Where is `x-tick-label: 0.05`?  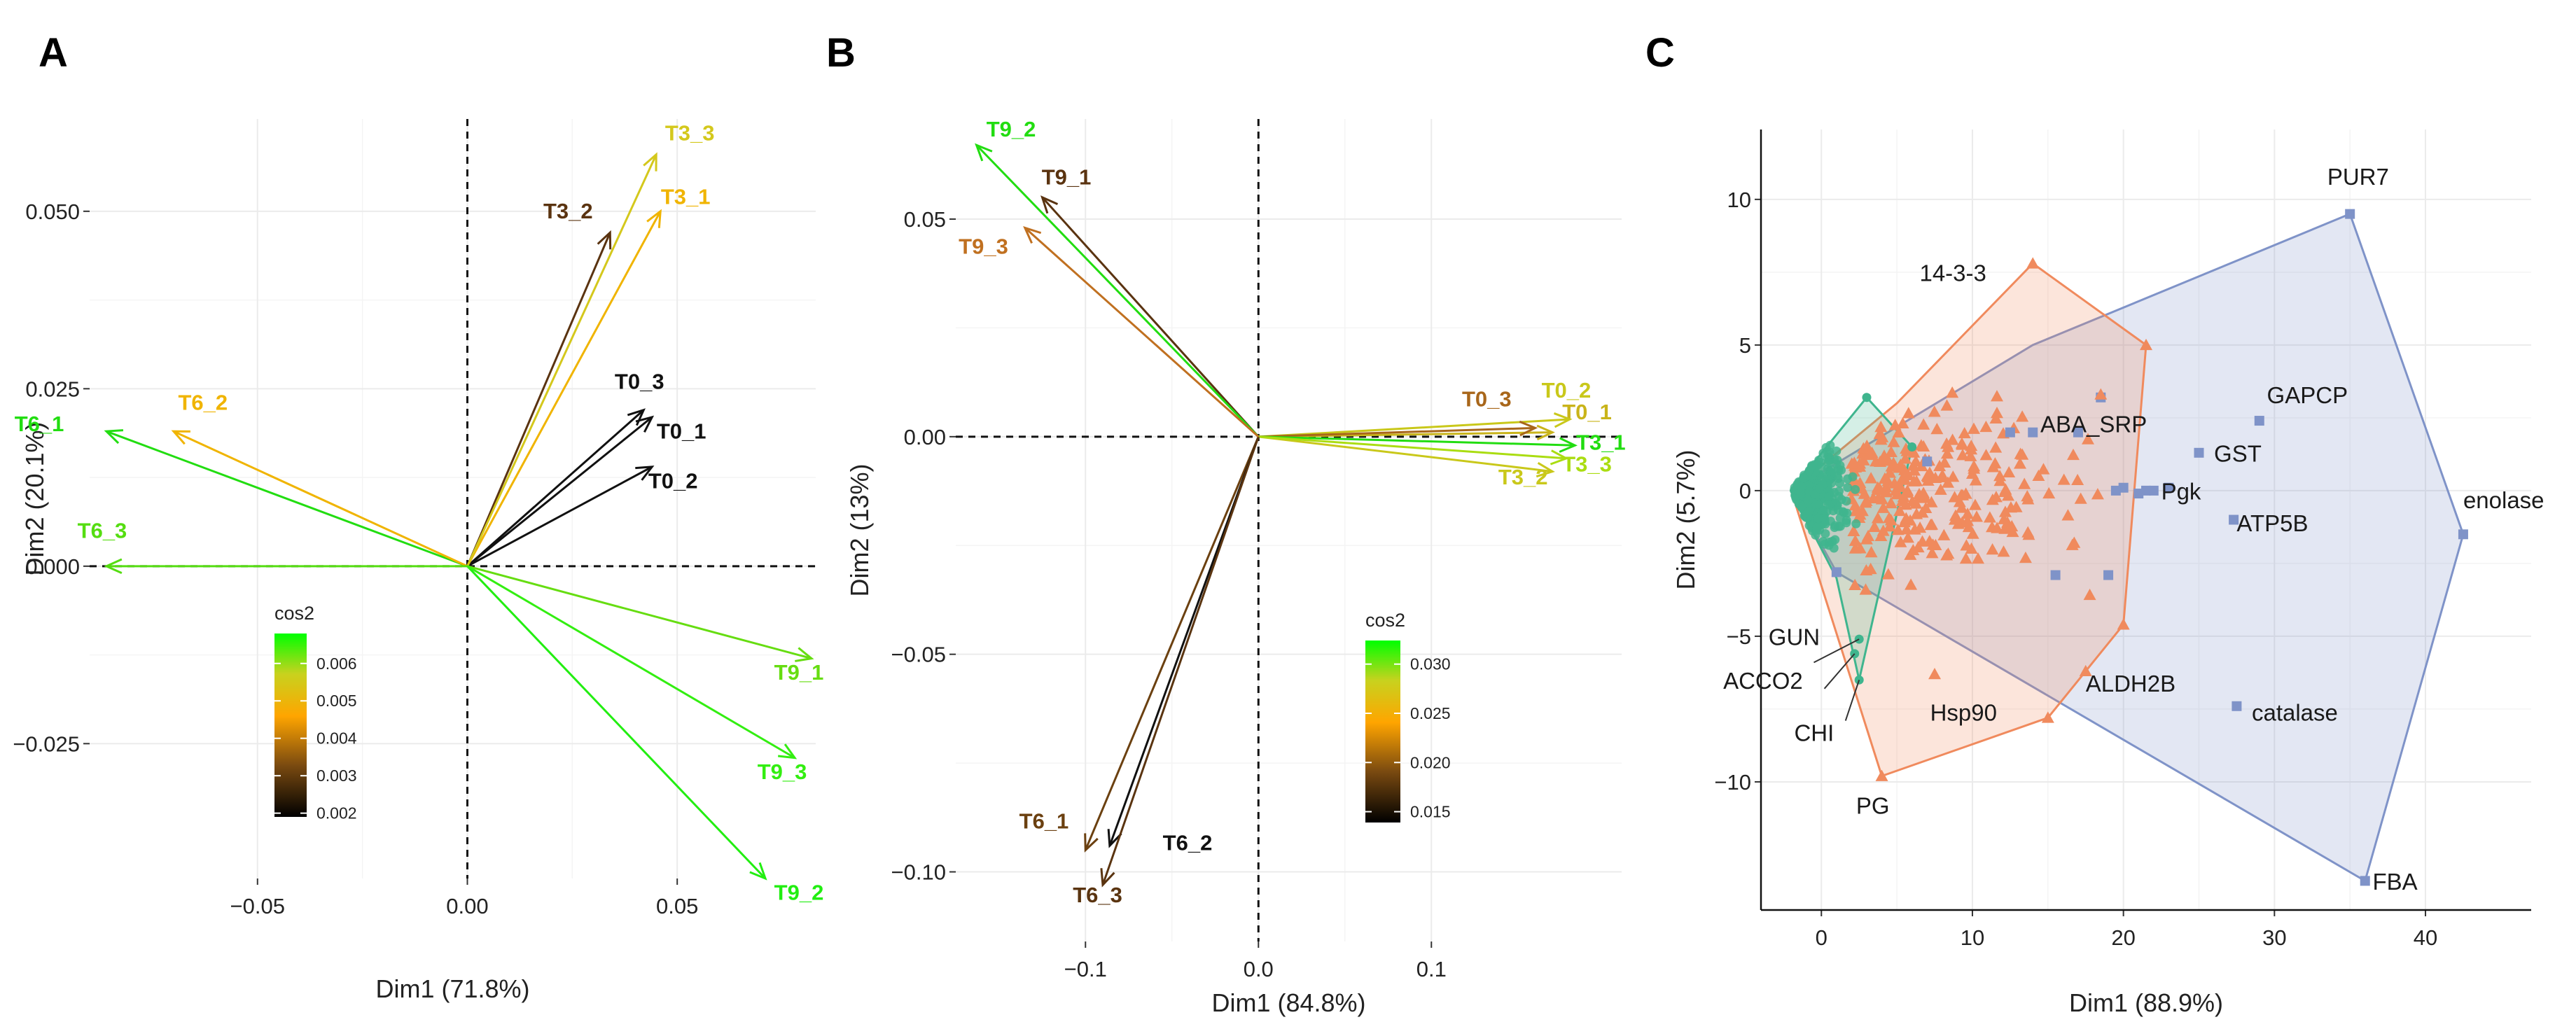 x-tick-label: 0.05 is located at coordinates (677, 906).